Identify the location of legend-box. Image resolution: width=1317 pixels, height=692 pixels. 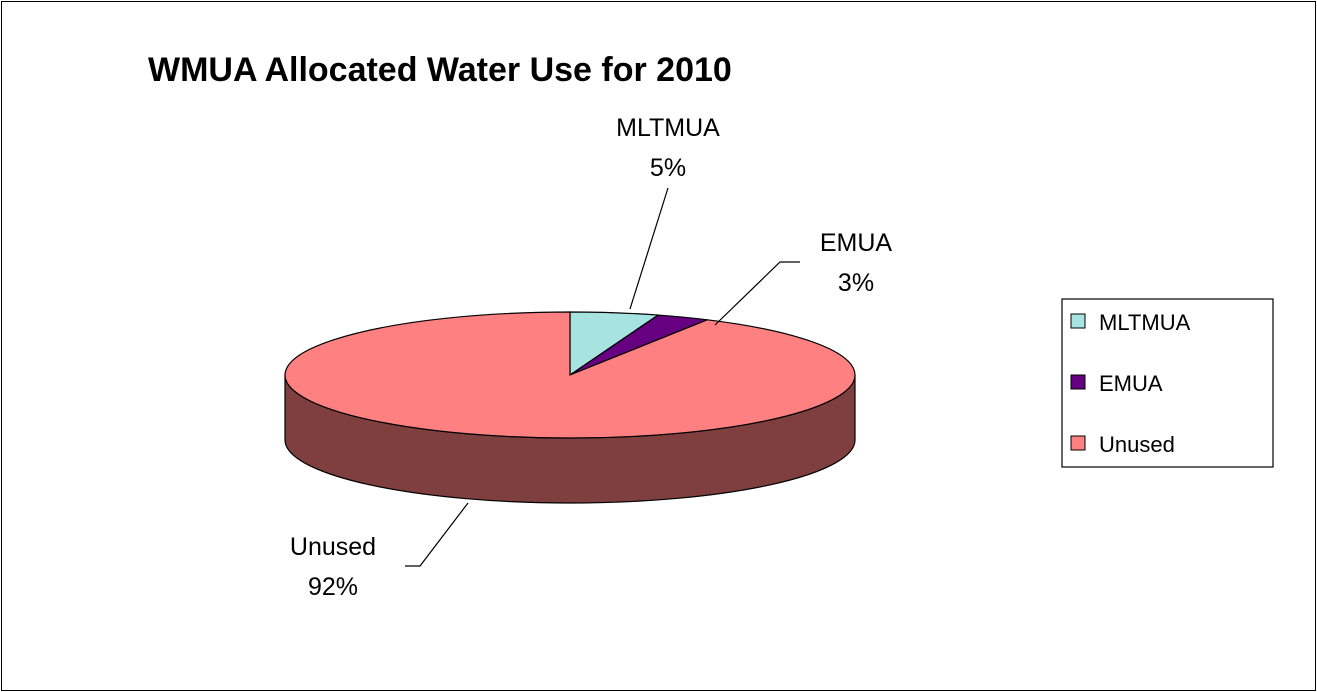
(1167, 383).